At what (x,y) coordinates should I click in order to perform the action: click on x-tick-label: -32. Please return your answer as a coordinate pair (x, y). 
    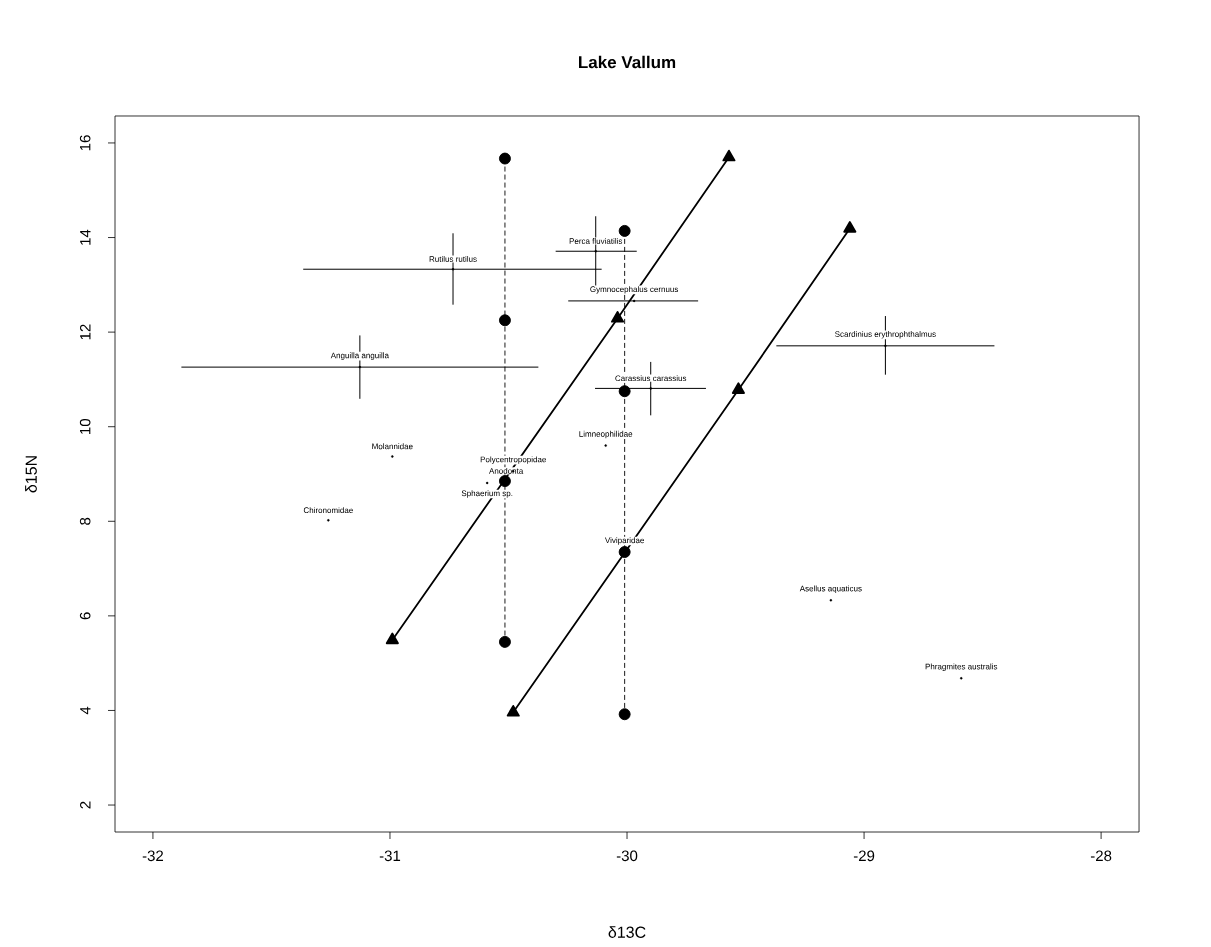
    Looking at the image, I should click on (153, 856).